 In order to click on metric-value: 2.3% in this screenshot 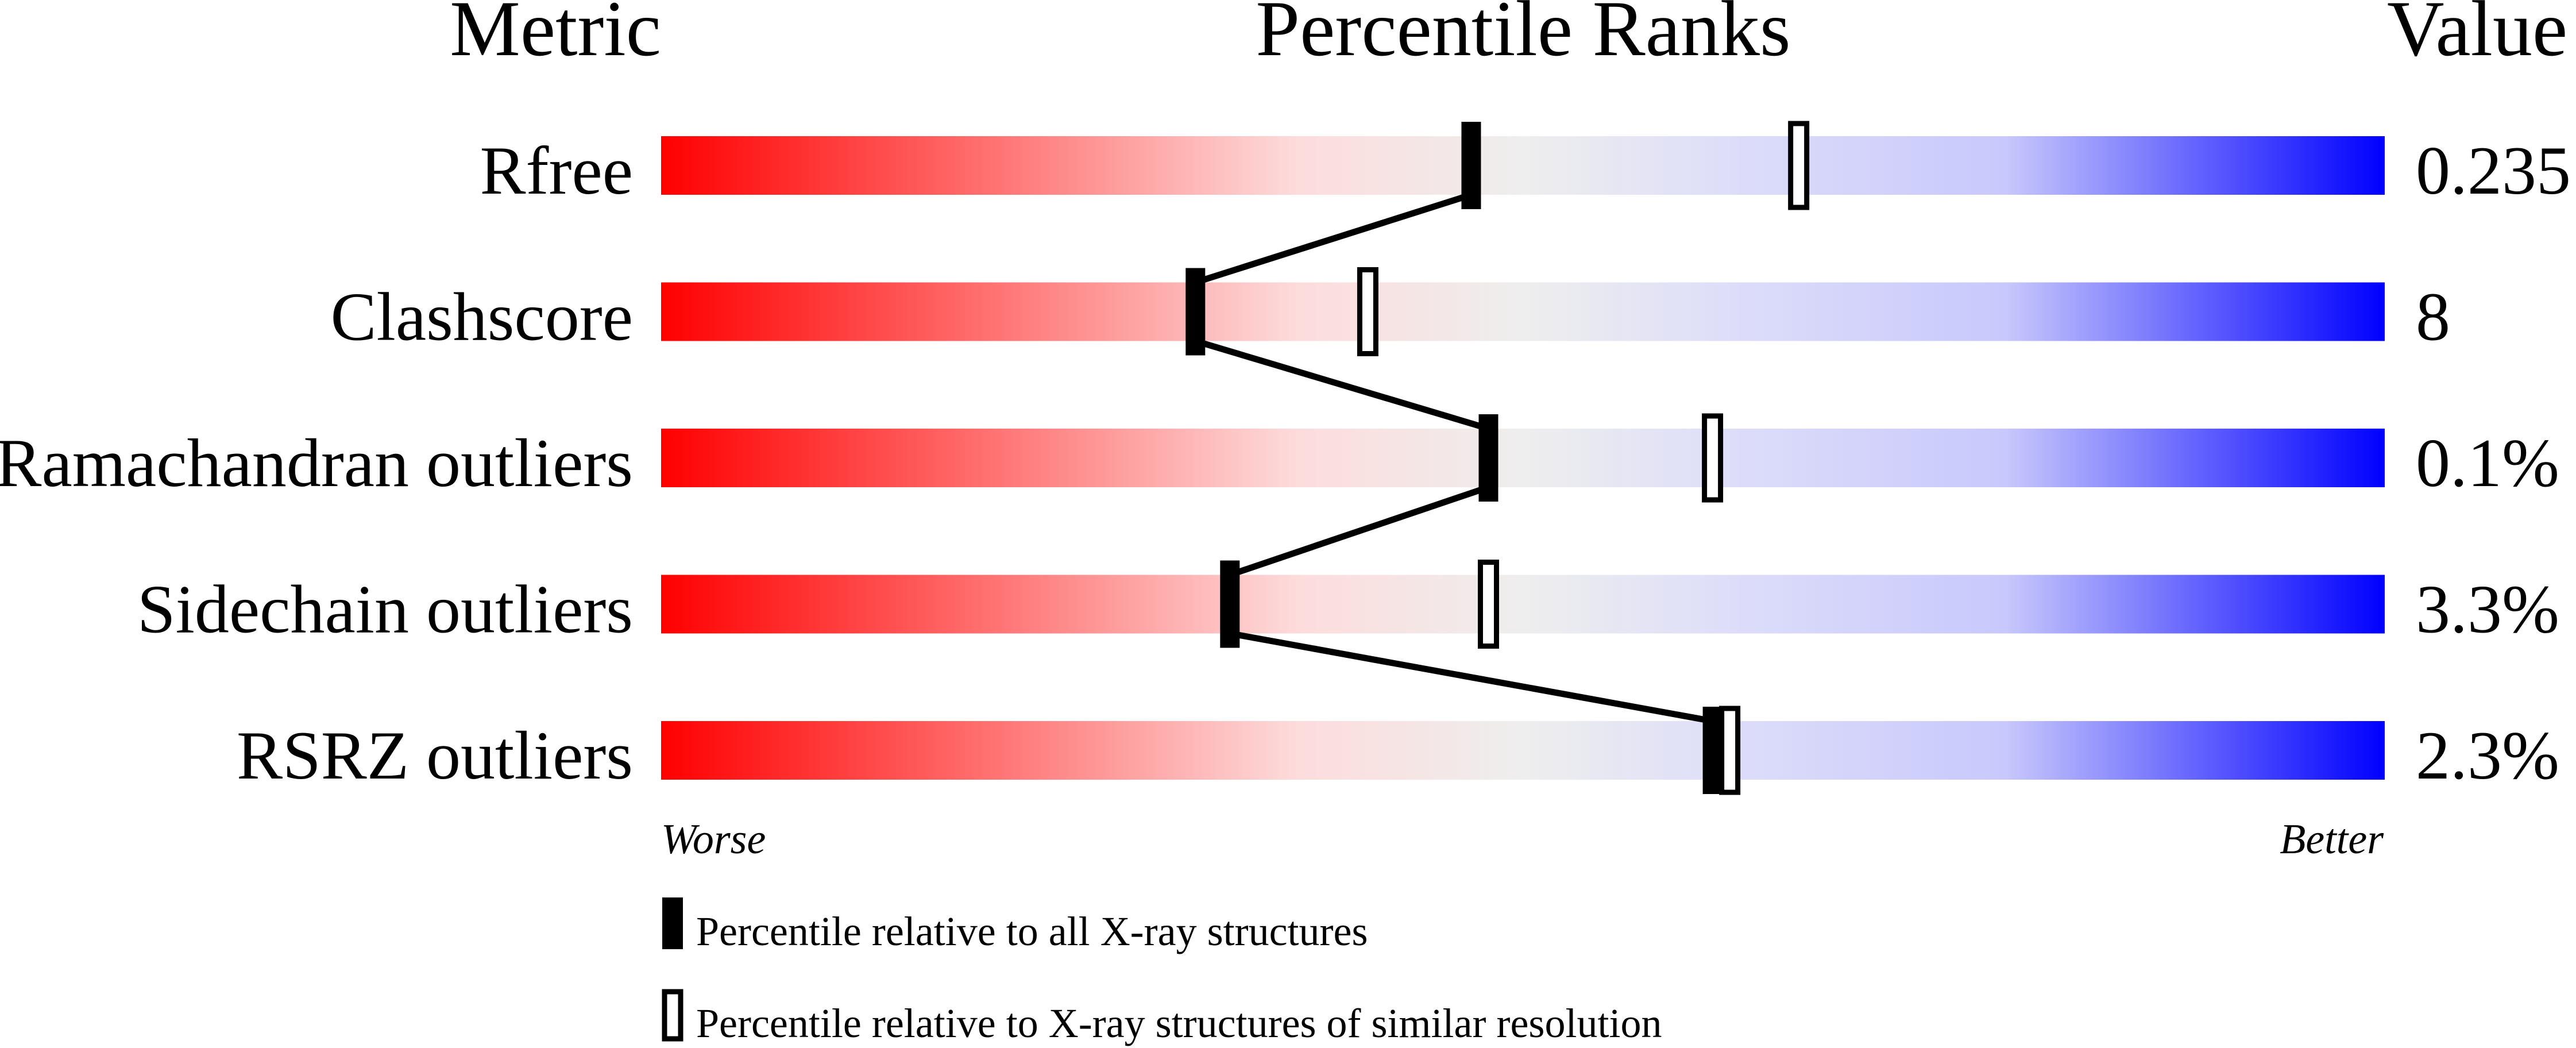, I will do `click(2487, 755)`.